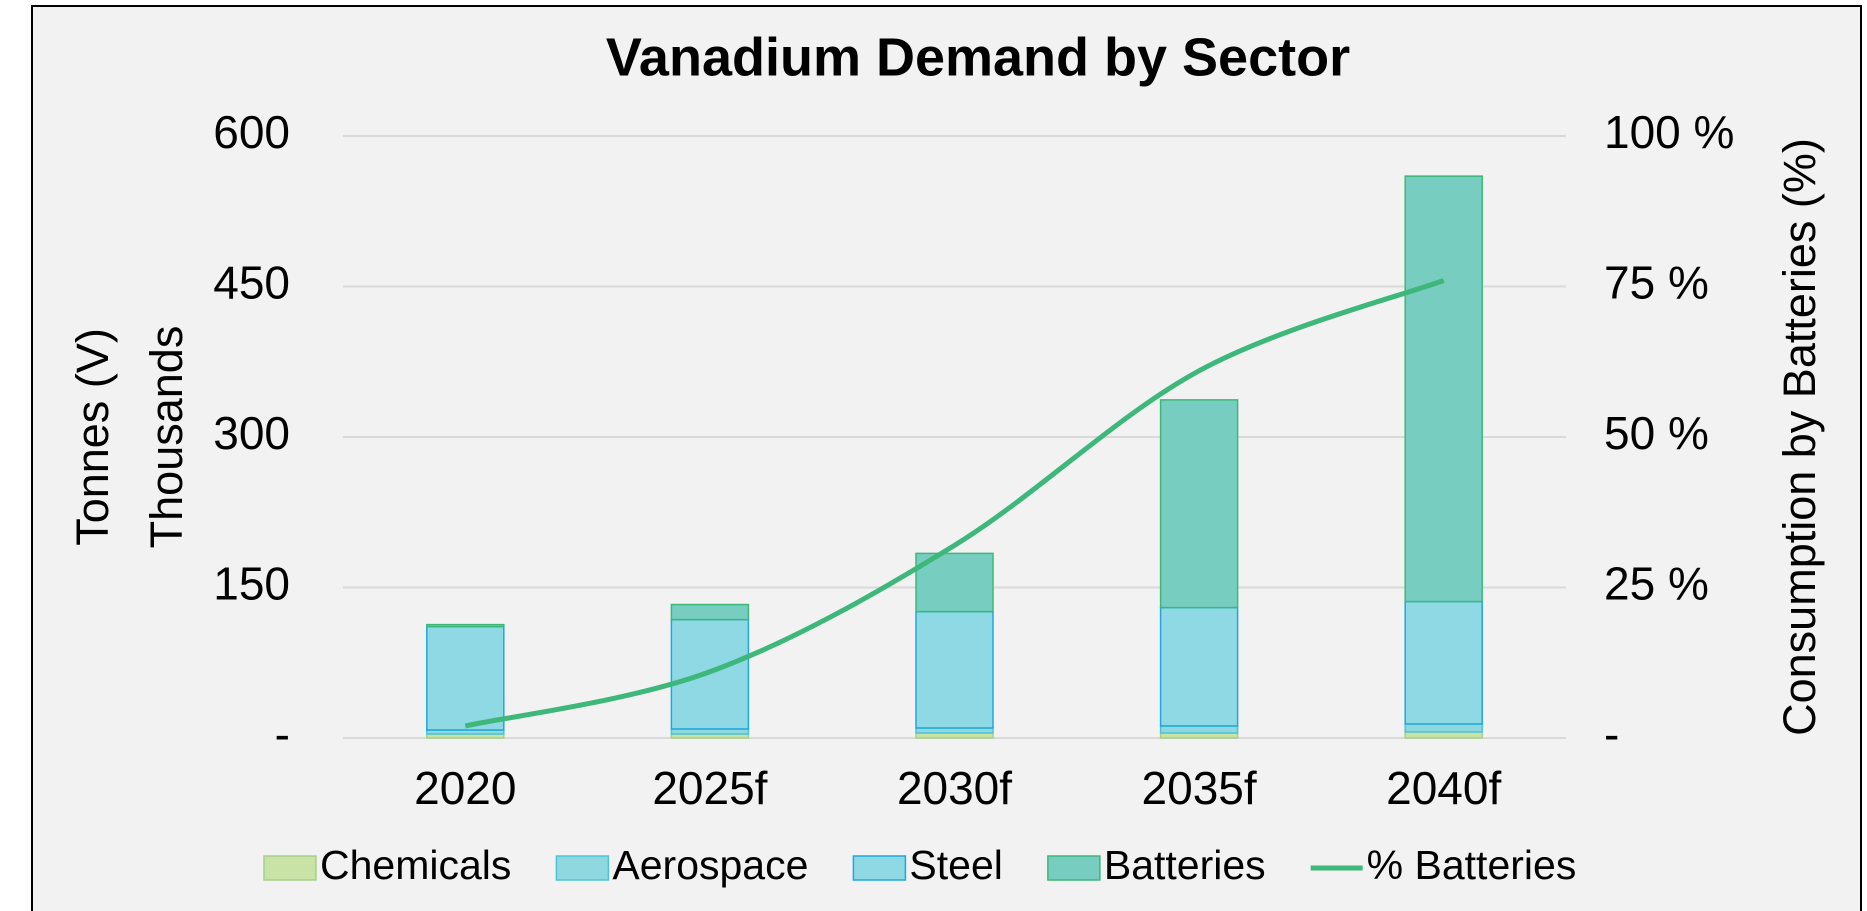  Describe the element at coordinates (1199, 788) in the screenshot. I see `x-tick-label: 2035f` at that location.